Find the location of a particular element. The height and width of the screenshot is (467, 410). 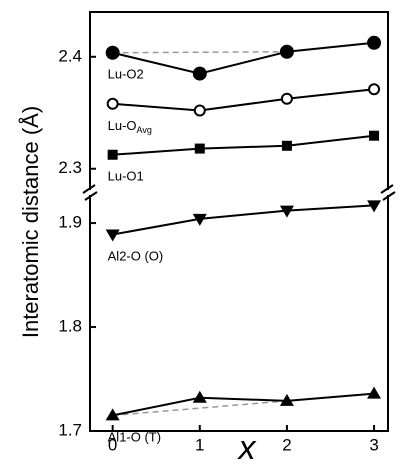

series-label: Lu-O1 is located at coordinates (126, 176).